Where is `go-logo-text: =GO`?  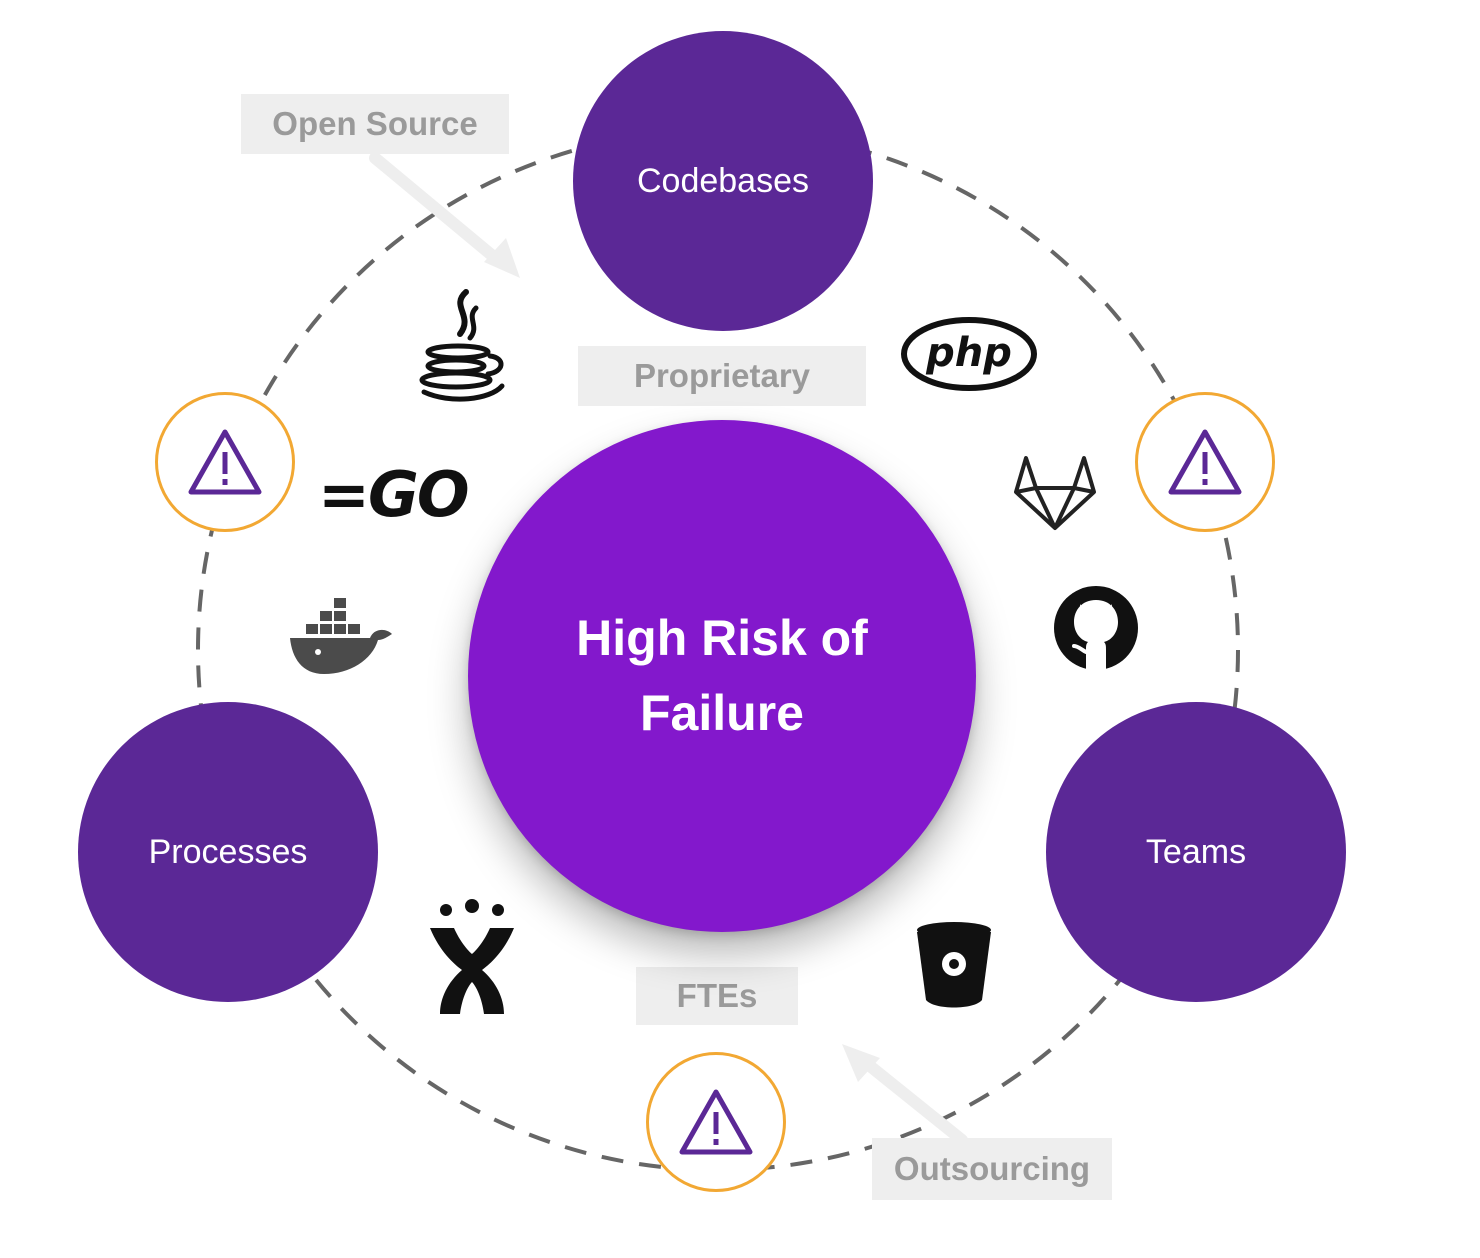 go-logo-text: =GO is located at coordinates (394, 494).